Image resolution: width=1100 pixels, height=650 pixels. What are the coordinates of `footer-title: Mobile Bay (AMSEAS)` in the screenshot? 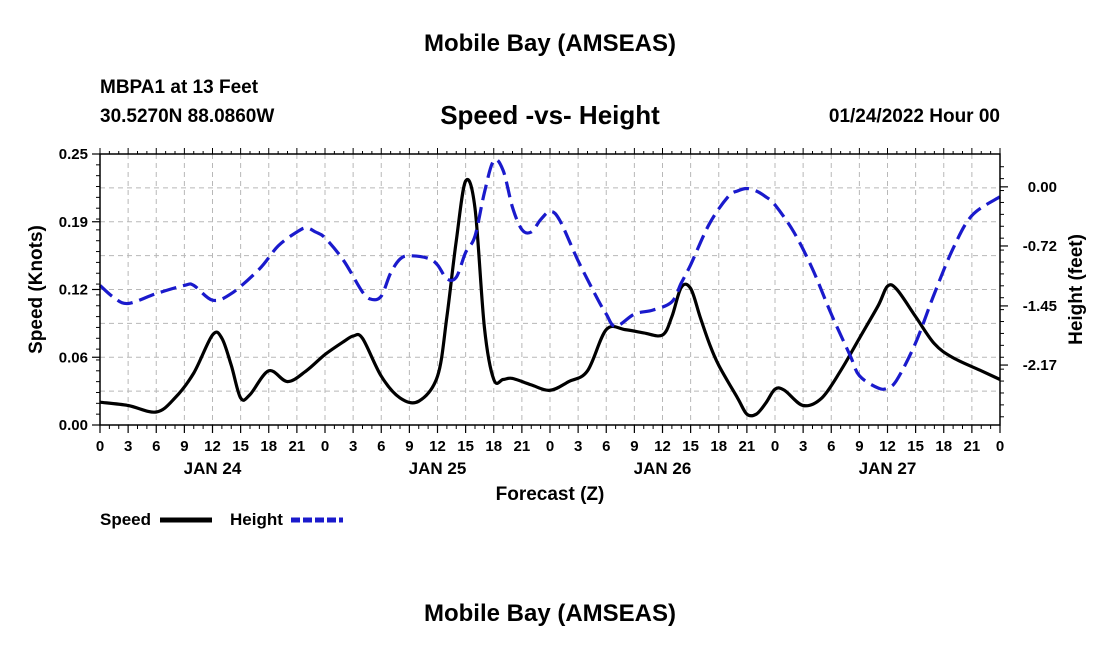 It's located at (550, 613).